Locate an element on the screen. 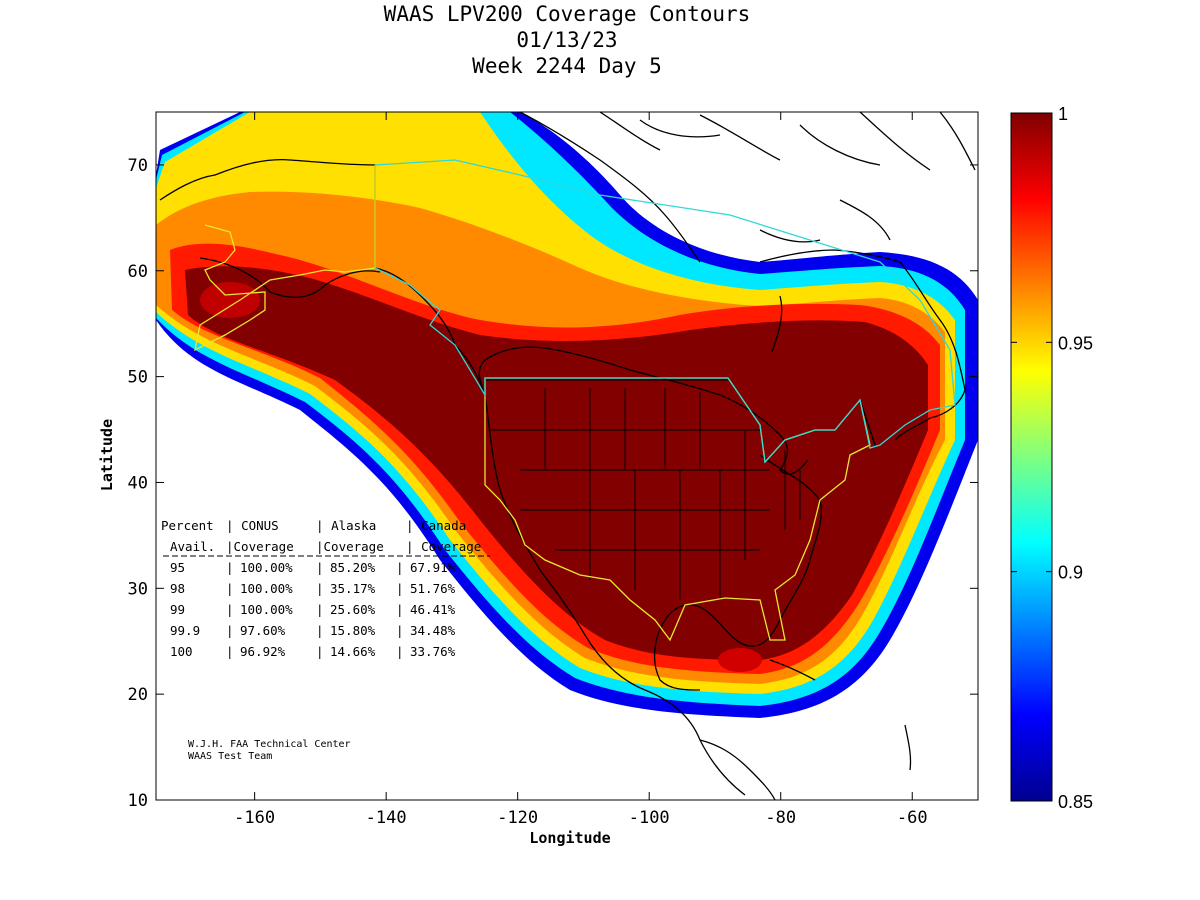  table-cell-alaska: 15.80% is located at coordinates (353, 630).